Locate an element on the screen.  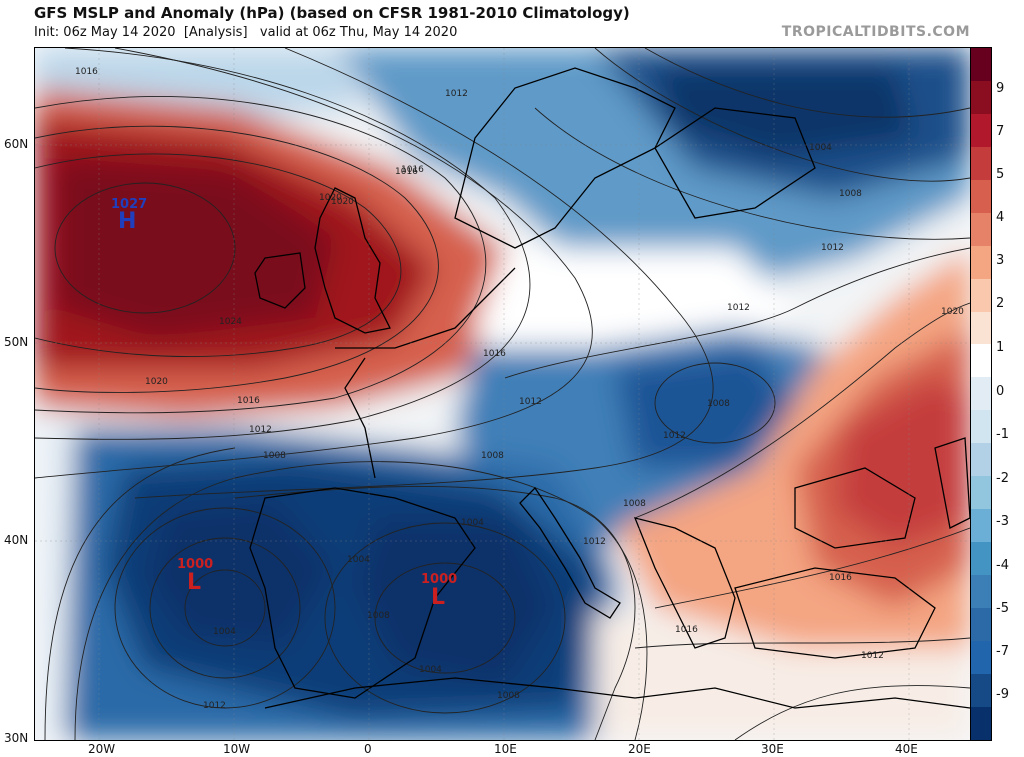
colorbar-label: -5 is located at coordinates (1002, 608).